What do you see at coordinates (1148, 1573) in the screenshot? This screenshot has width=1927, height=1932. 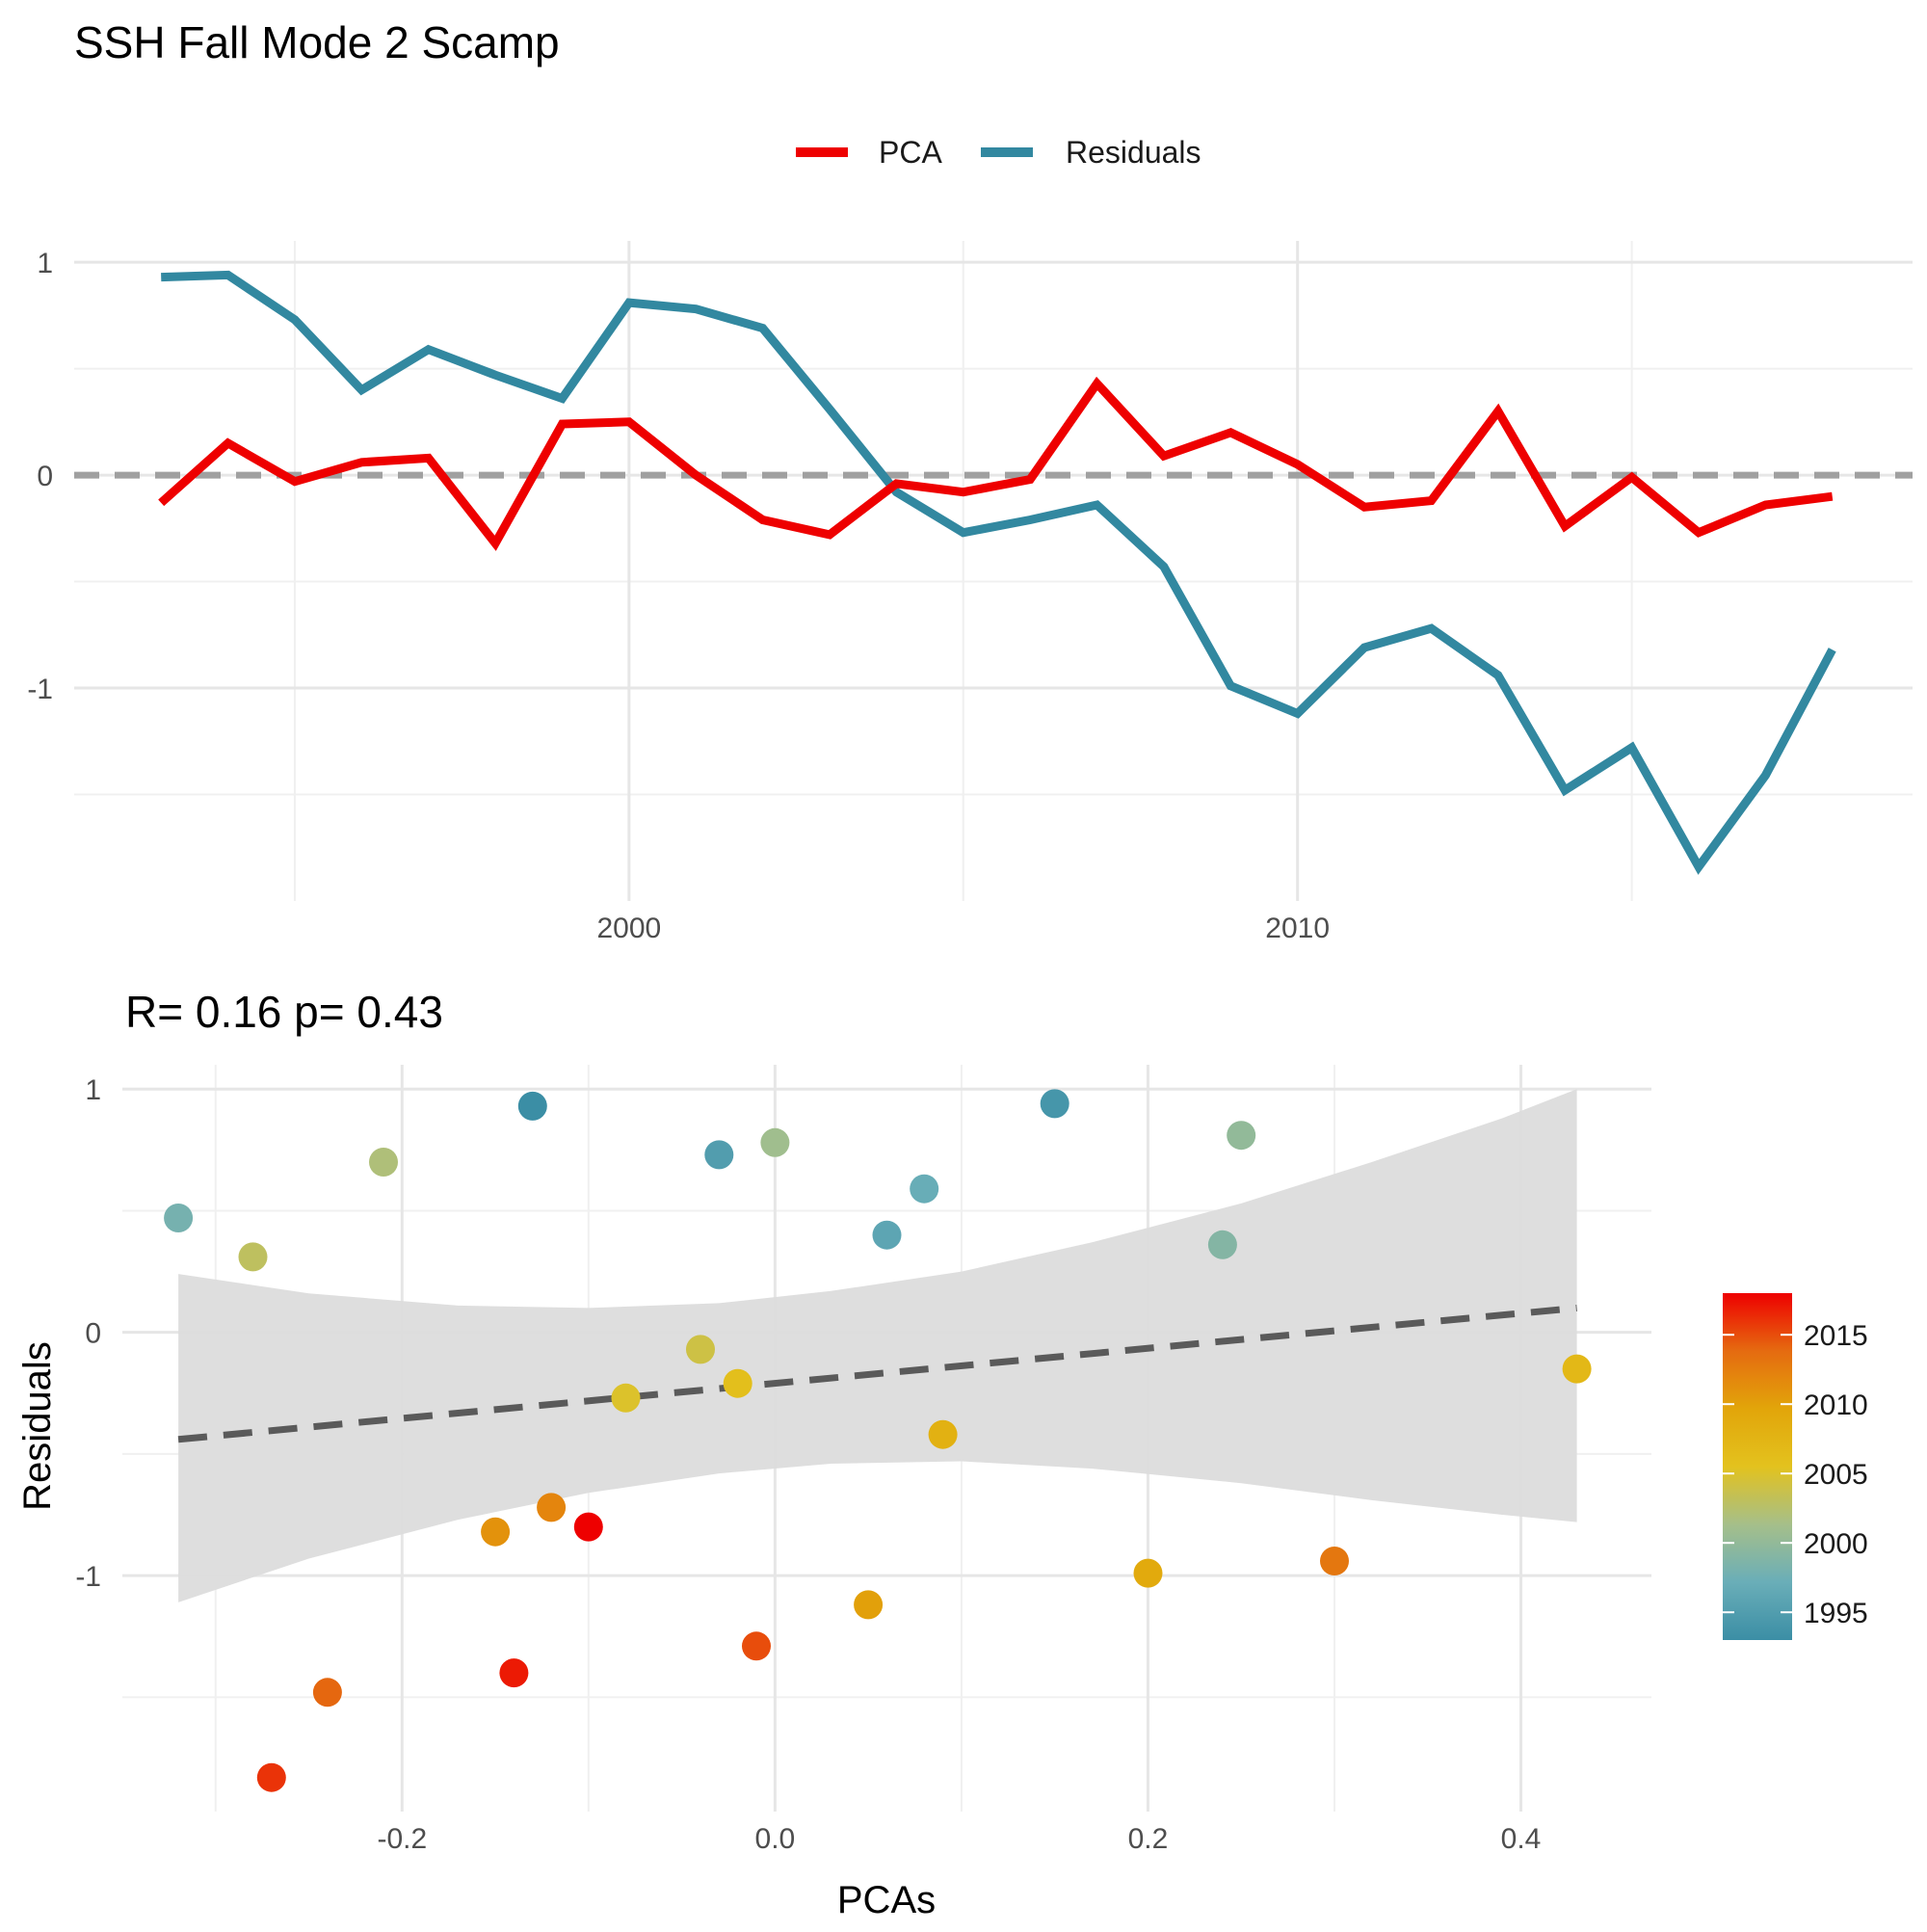 I see `scatter-point-2009` at bounding box center [1148, 1573].